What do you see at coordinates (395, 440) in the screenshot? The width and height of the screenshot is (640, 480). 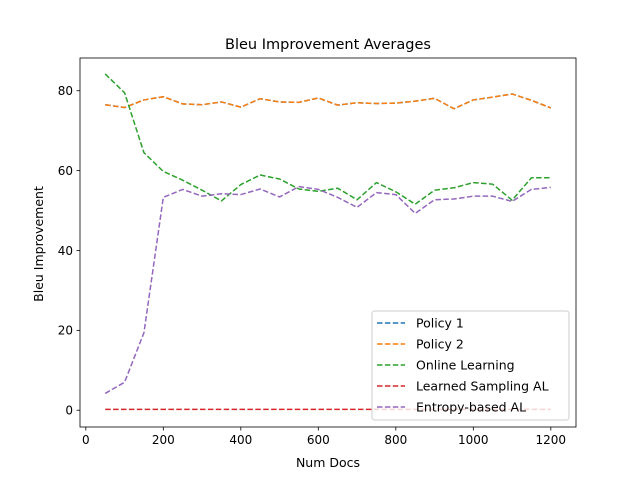 I see `x-tick-label: 800` at bounding box center [395, 440].